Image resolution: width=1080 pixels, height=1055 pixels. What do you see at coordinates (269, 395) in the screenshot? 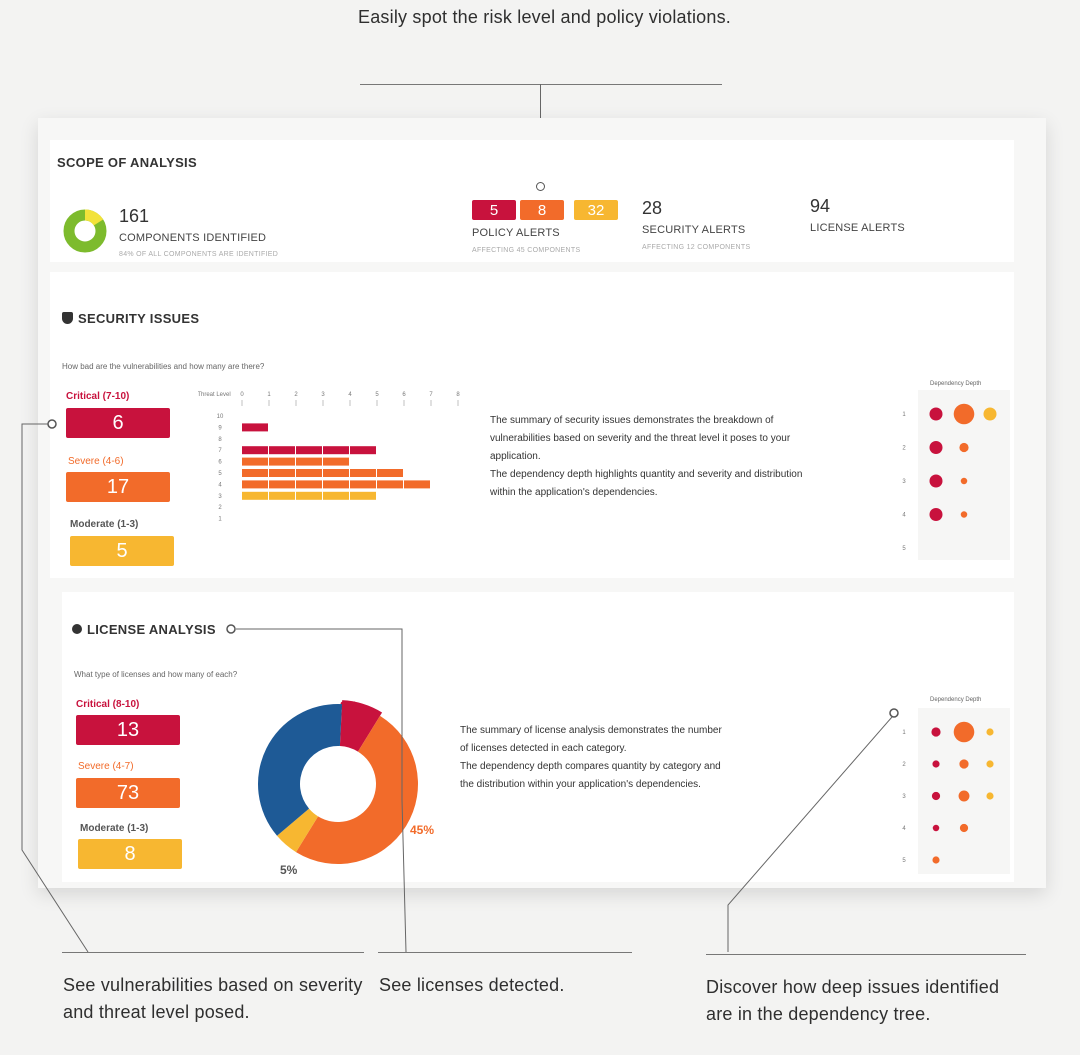
I see `threat-x-tick: 1` at bounding box center [269, 395].